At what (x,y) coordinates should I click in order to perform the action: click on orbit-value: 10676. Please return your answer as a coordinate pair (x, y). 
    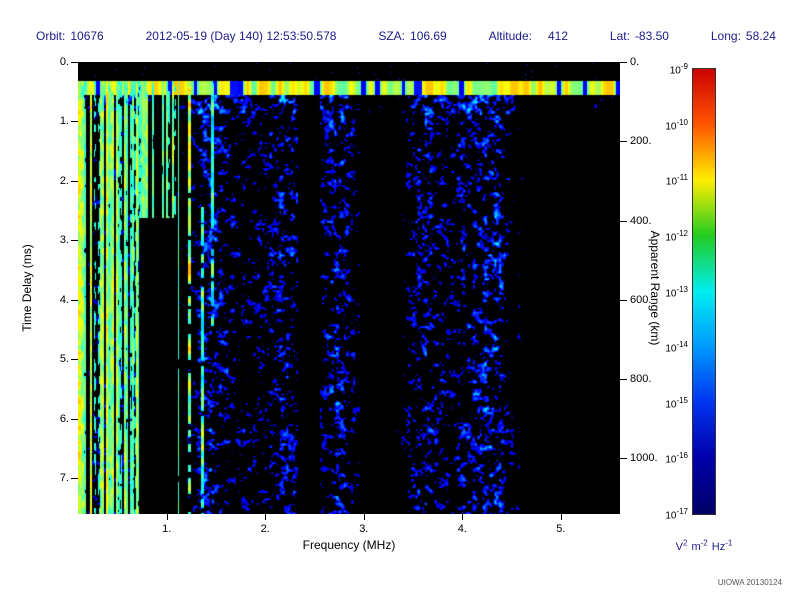
    Looking at the image, I should click on (87, 36).